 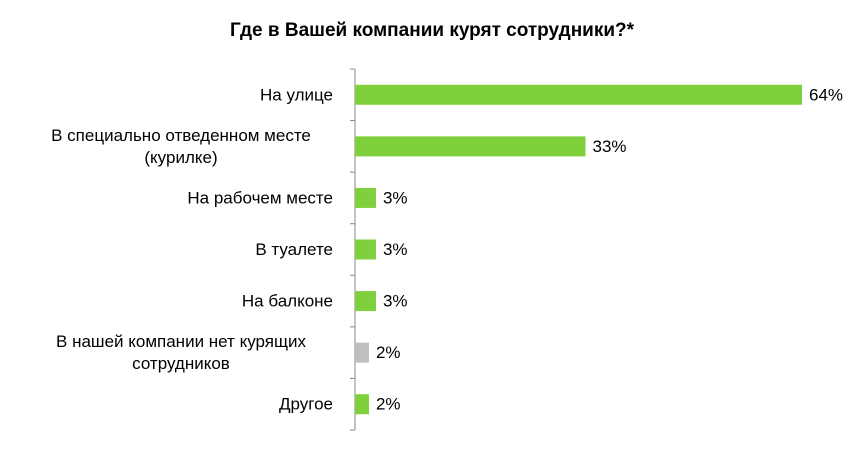 I want to click on chart-title: Где в Вашей компании курят сотрудники?*, so click(x=432, y=30).